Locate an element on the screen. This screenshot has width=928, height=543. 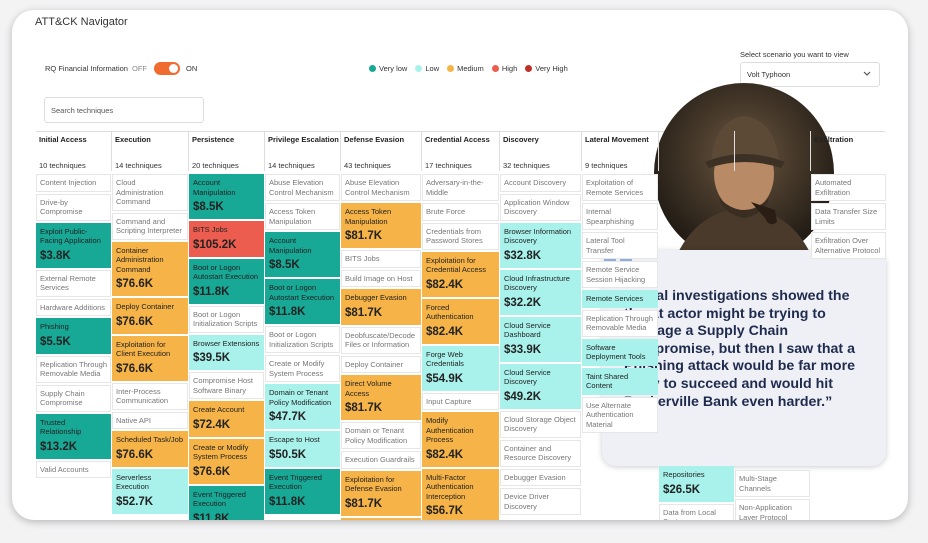
technique-cell: Compromise Host Software Binary is located at coordinates (226, 385).